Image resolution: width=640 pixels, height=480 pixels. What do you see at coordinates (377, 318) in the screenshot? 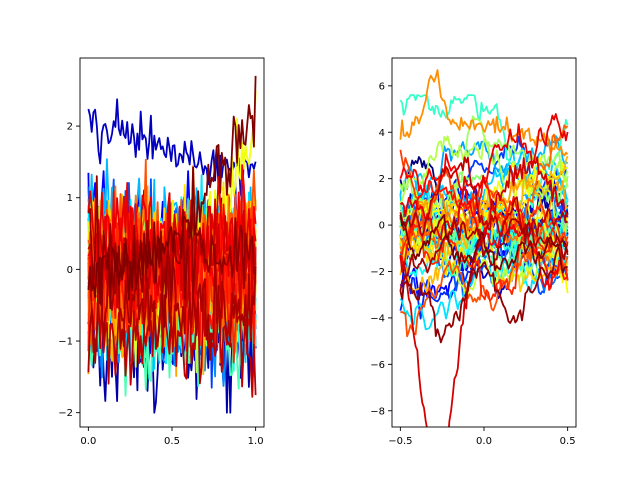
I see `y-tick-label: −4` at bounding box center [377, 318].